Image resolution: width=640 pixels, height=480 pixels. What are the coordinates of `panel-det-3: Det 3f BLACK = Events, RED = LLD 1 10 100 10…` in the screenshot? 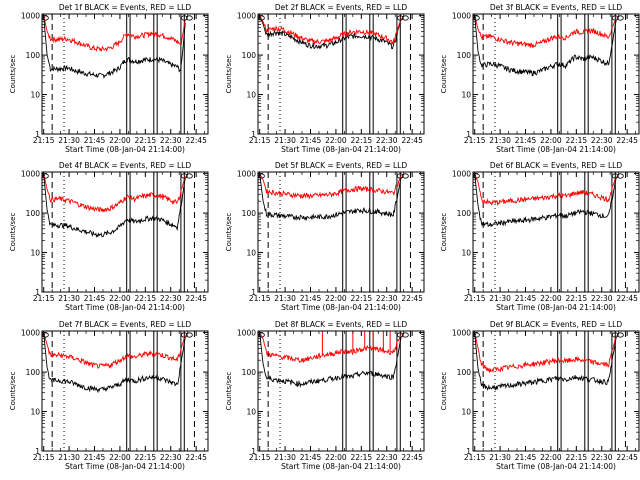 It's located at (540, 78).